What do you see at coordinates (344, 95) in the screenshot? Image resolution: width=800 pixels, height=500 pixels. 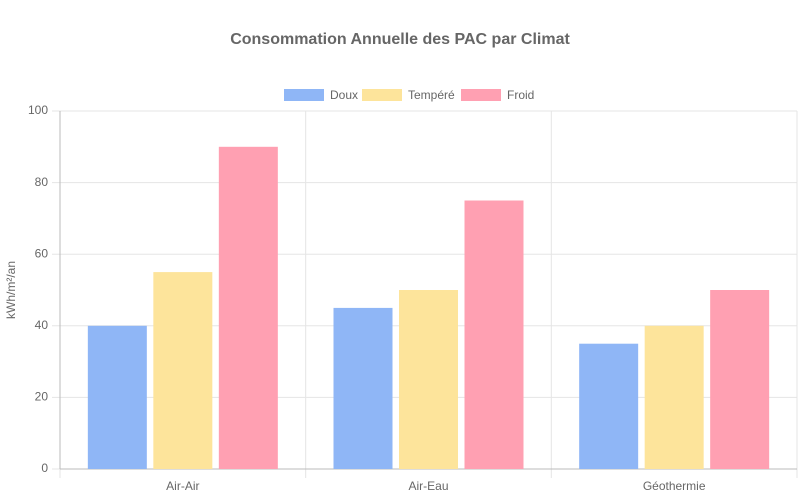 I see `legend-label: Doux` at bounding box center [344, 95].